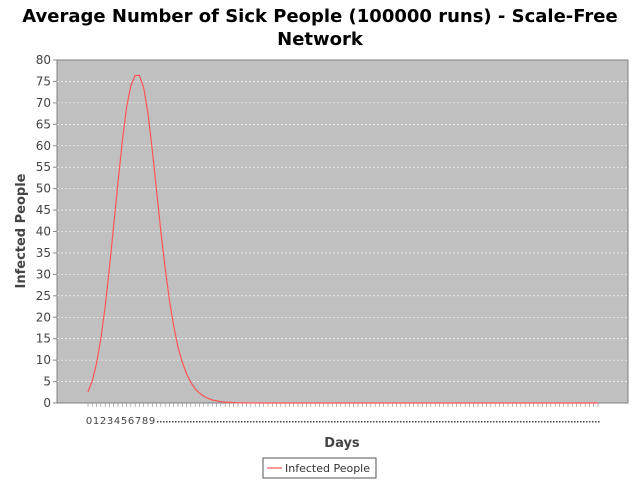  Describe the element at coordinates (43, 253) in the screenshot. I see `y-tick-label: 35` at that location.